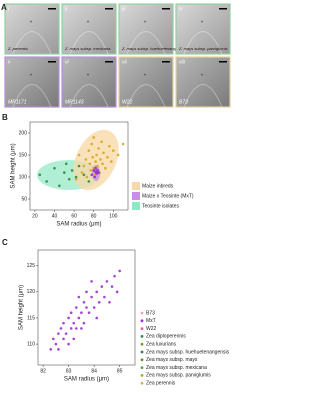  What do you see at coordinates (151, 329) in the screenshot?
I see `legend-label: W22` at bounding box center [151, 329].